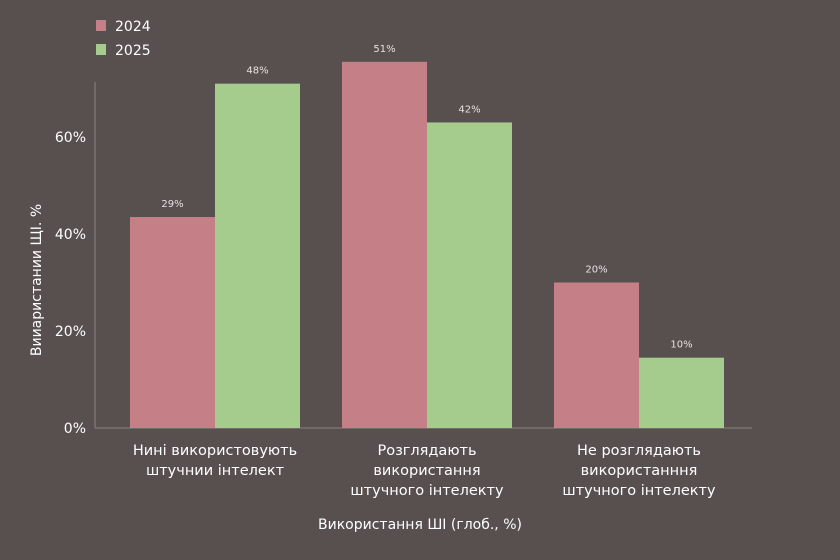  Describe the element at coordinates (70, 138) in the screenshot. I see `y-tick-label: 60%` at that location.